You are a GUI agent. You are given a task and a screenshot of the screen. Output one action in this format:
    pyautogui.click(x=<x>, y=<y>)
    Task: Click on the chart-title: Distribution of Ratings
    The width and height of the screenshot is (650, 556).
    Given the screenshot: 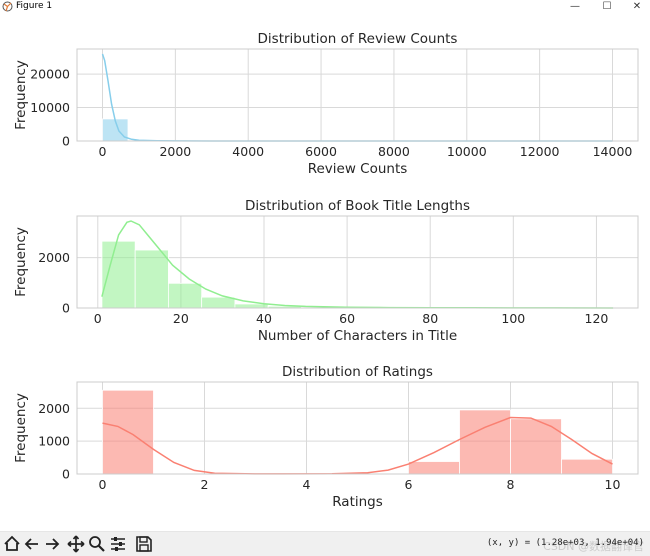 What is the action you would take?
    pyautogui.click(x=357, y=372)
    